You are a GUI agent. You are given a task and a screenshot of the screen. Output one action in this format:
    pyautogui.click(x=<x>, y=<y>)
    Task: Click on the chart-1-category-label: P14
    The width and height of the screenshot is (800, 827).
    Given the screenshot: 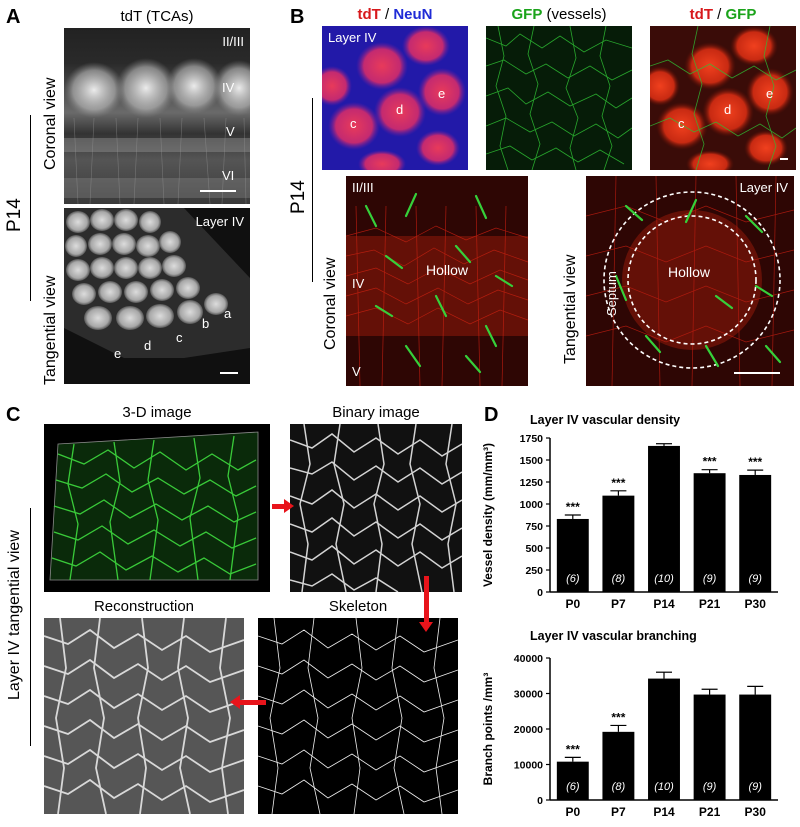 What is the action you would take?
    pyautogui.click(x=664, y=812)
    